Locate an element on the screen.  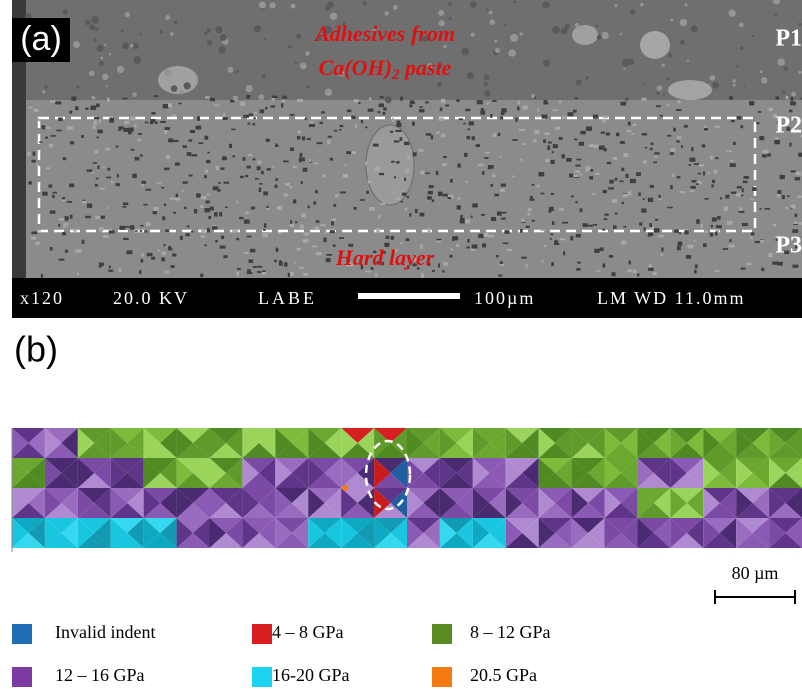
layer-label: P2 is located at coordinates (788, 126).